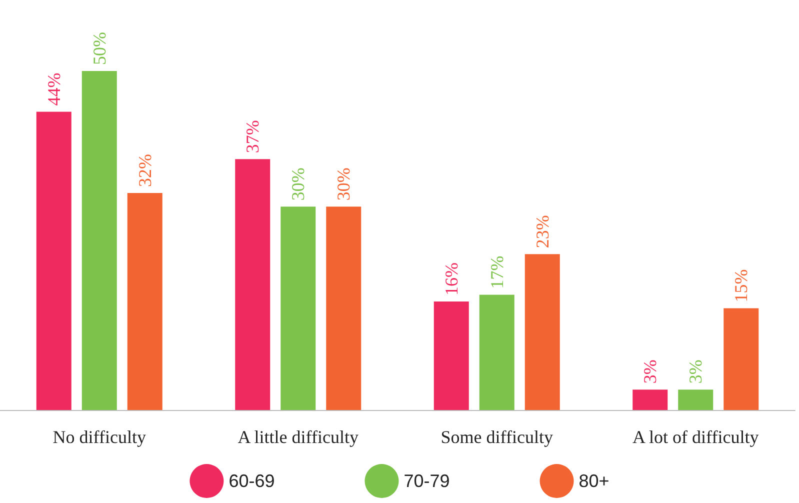  Describe the element at coordinates (695, 437) in the screenshot. I see `x-tick-label: A lot of difficulty` at that location.